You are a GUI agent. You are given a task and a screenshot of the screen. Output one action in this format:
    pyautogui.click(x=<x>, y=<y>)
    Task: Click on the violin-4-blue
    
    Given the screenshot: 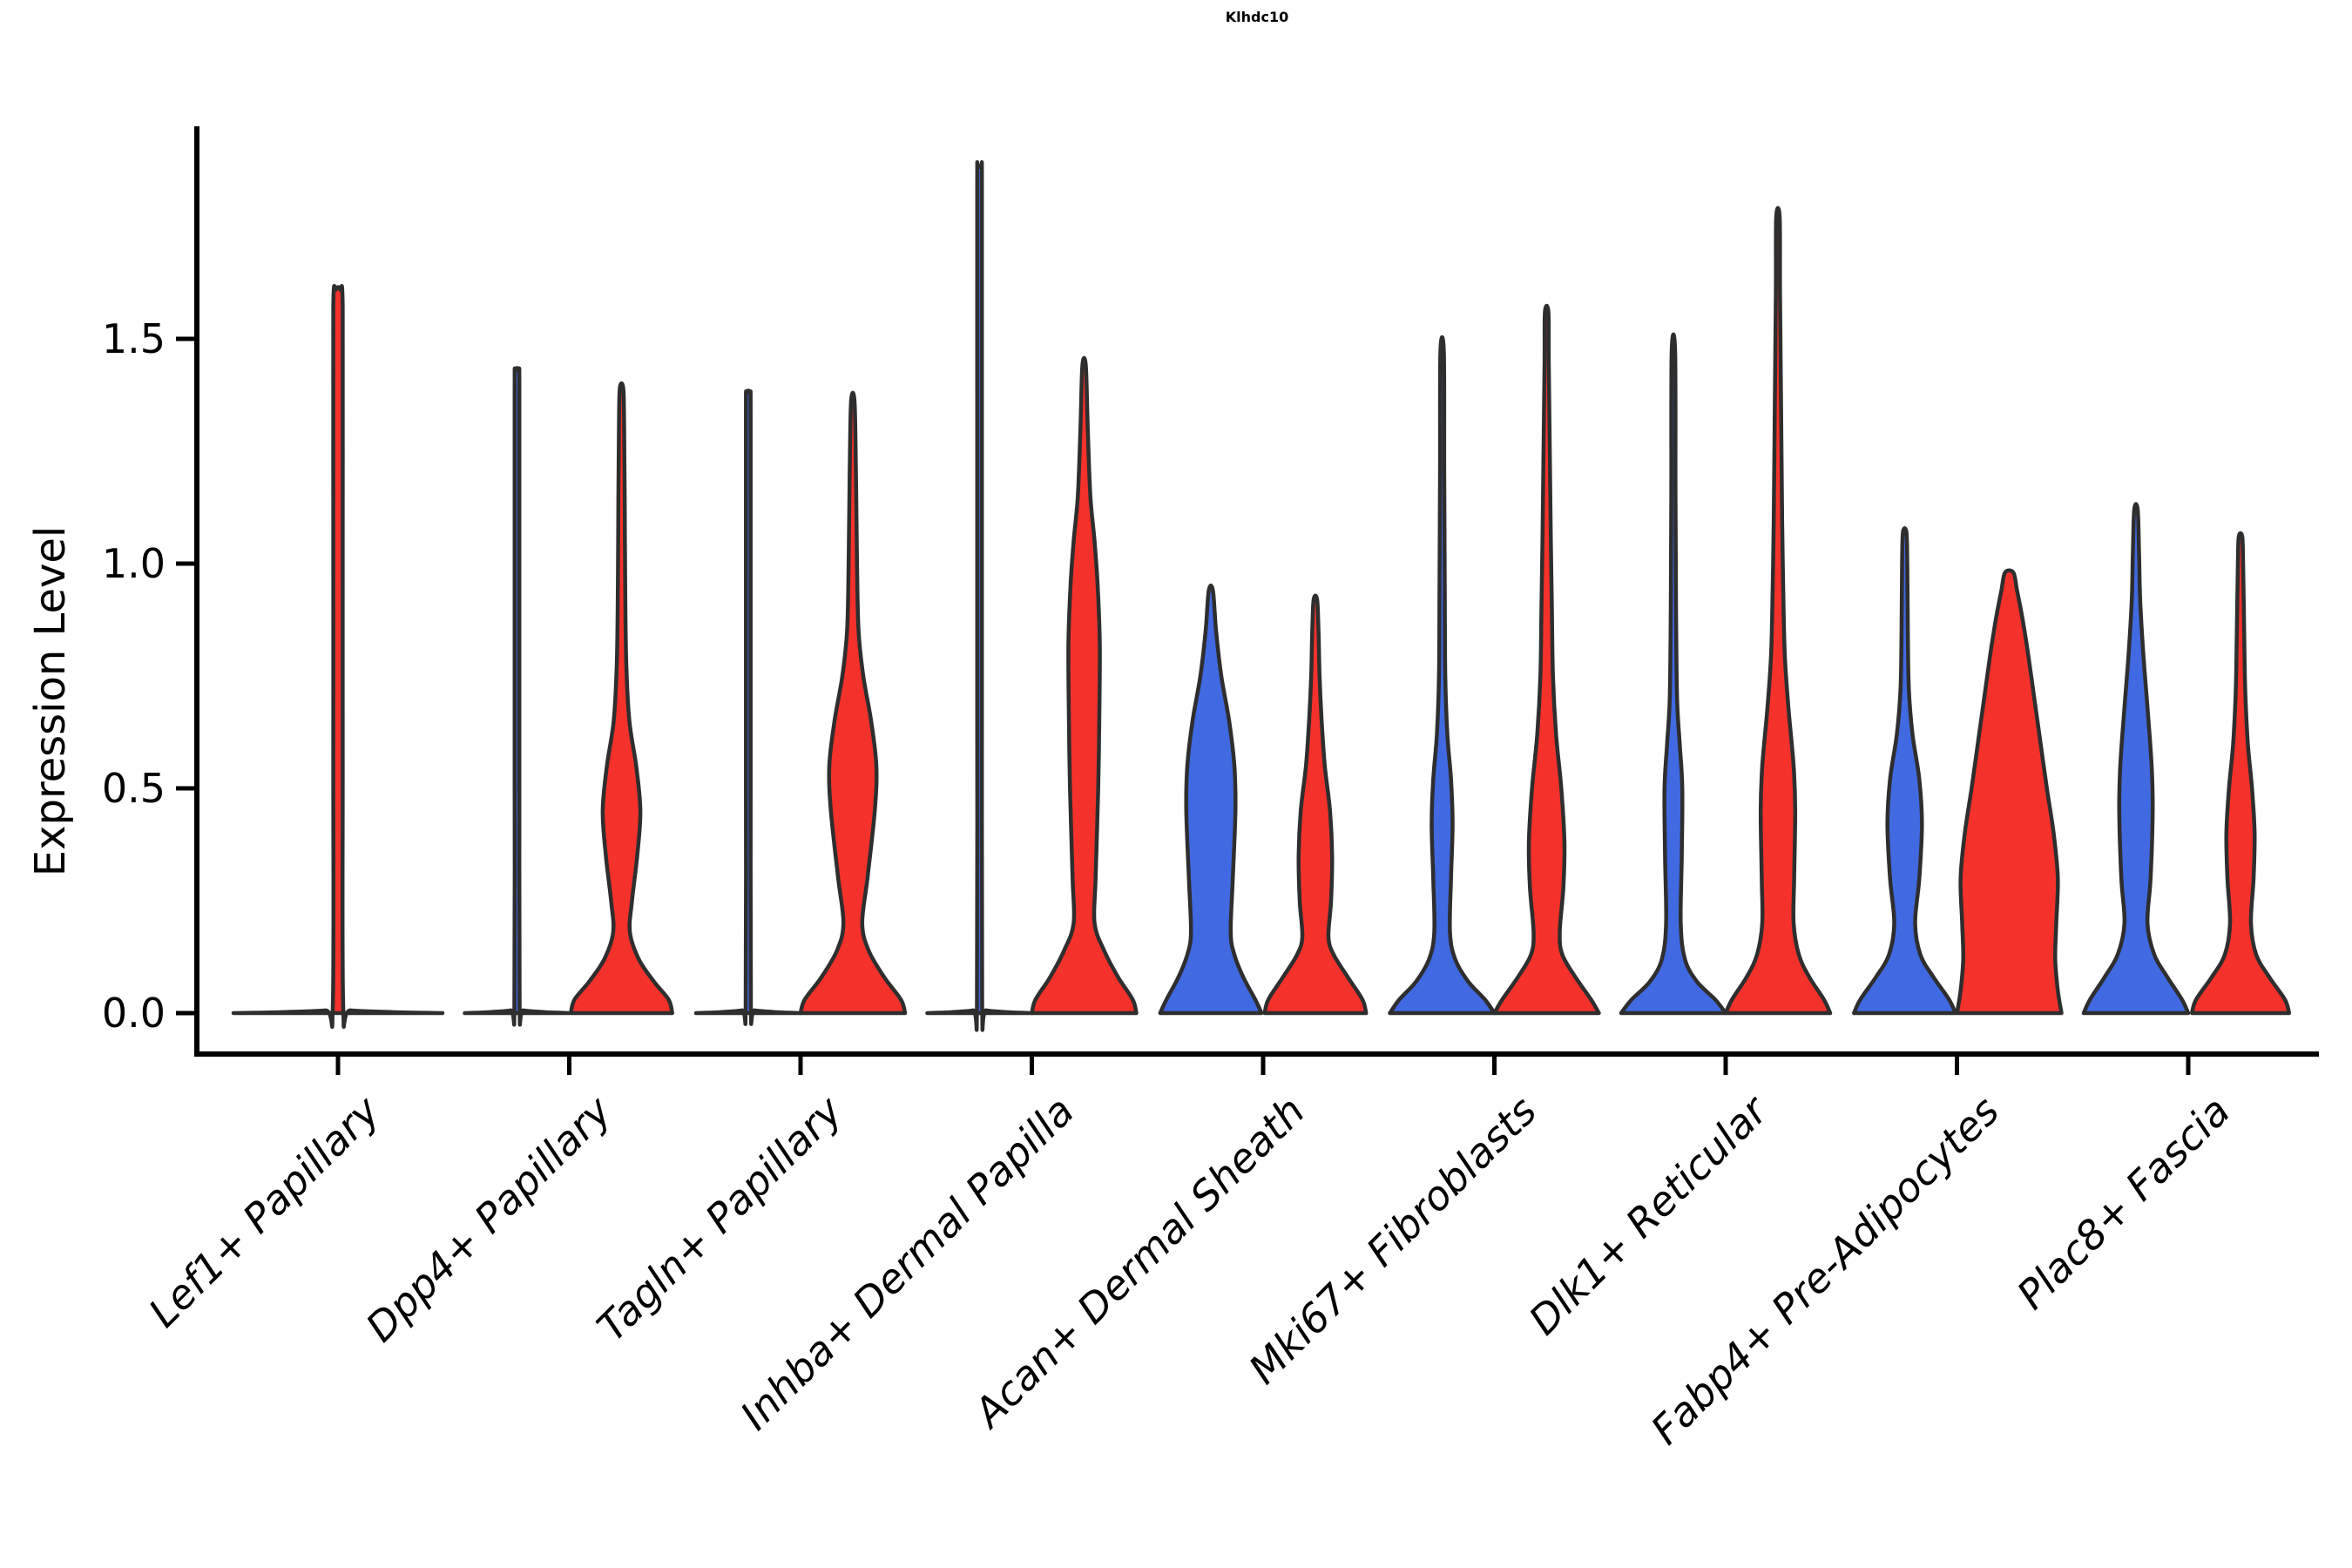 What is the action you would take?
    pyautogui.click(x=1211, y=800)
    